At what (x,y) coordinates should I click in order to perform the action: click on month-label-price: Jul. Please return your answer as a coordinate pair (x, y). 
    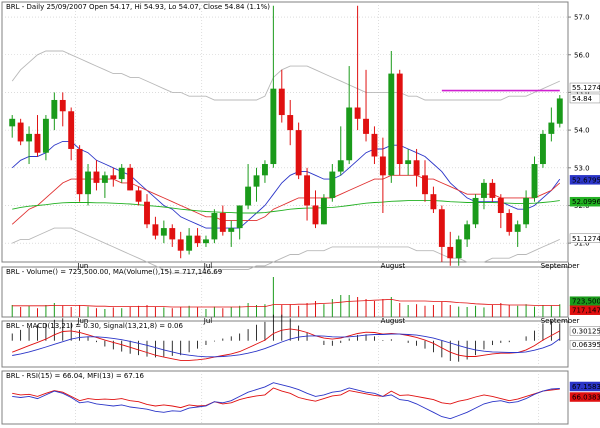
    Looking at the image, I should click on (208, 266).